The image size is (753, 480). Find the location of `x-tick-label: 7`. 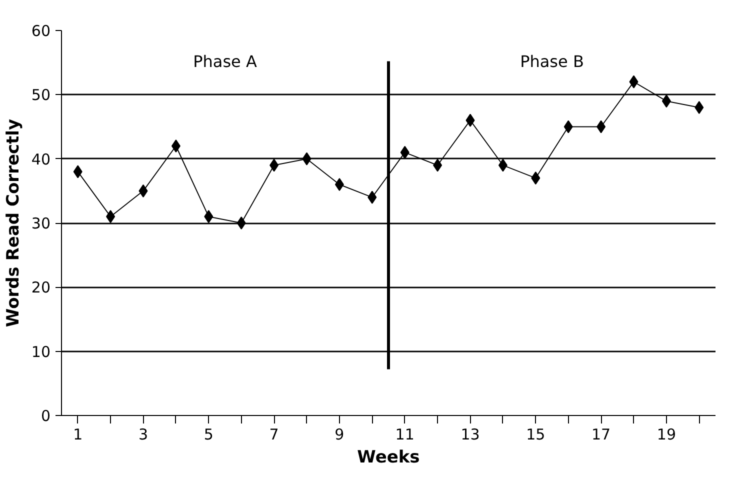

x-tick-label: 7 is located at coordinates (274, 435).